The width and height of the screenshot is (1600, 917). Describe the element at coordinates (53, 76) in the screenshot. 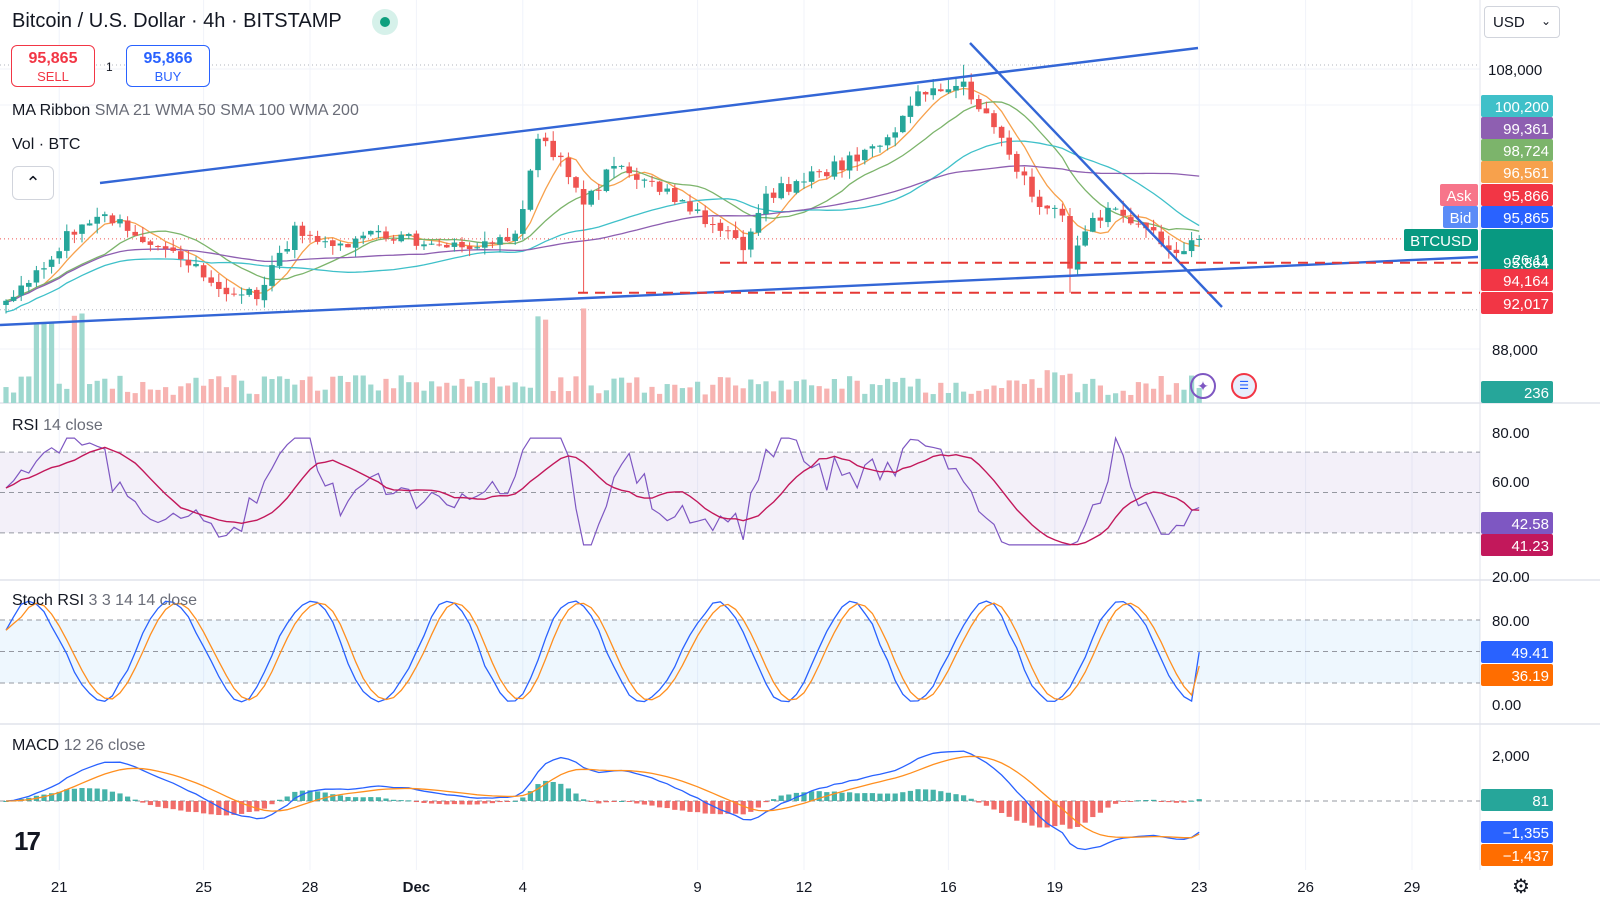

I see `sell-label: SELL` at that location.